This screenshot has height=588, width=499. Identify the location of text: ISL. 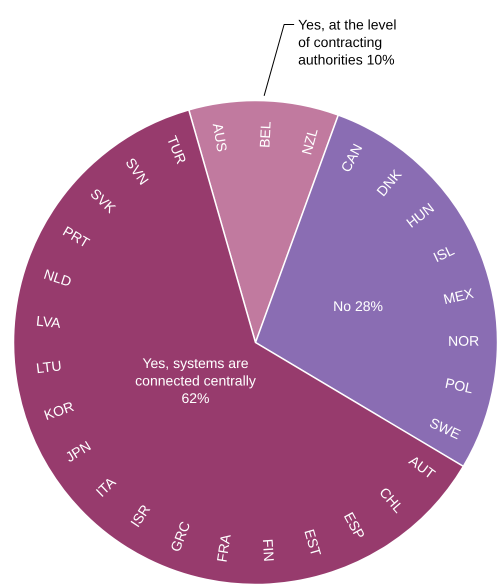
(443, 254).